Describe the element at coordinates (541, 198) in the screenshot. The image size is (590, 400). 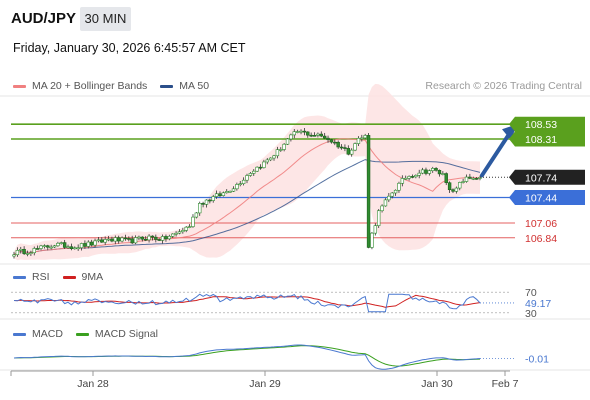
I see `pivot-tag: 107.44` at that location.